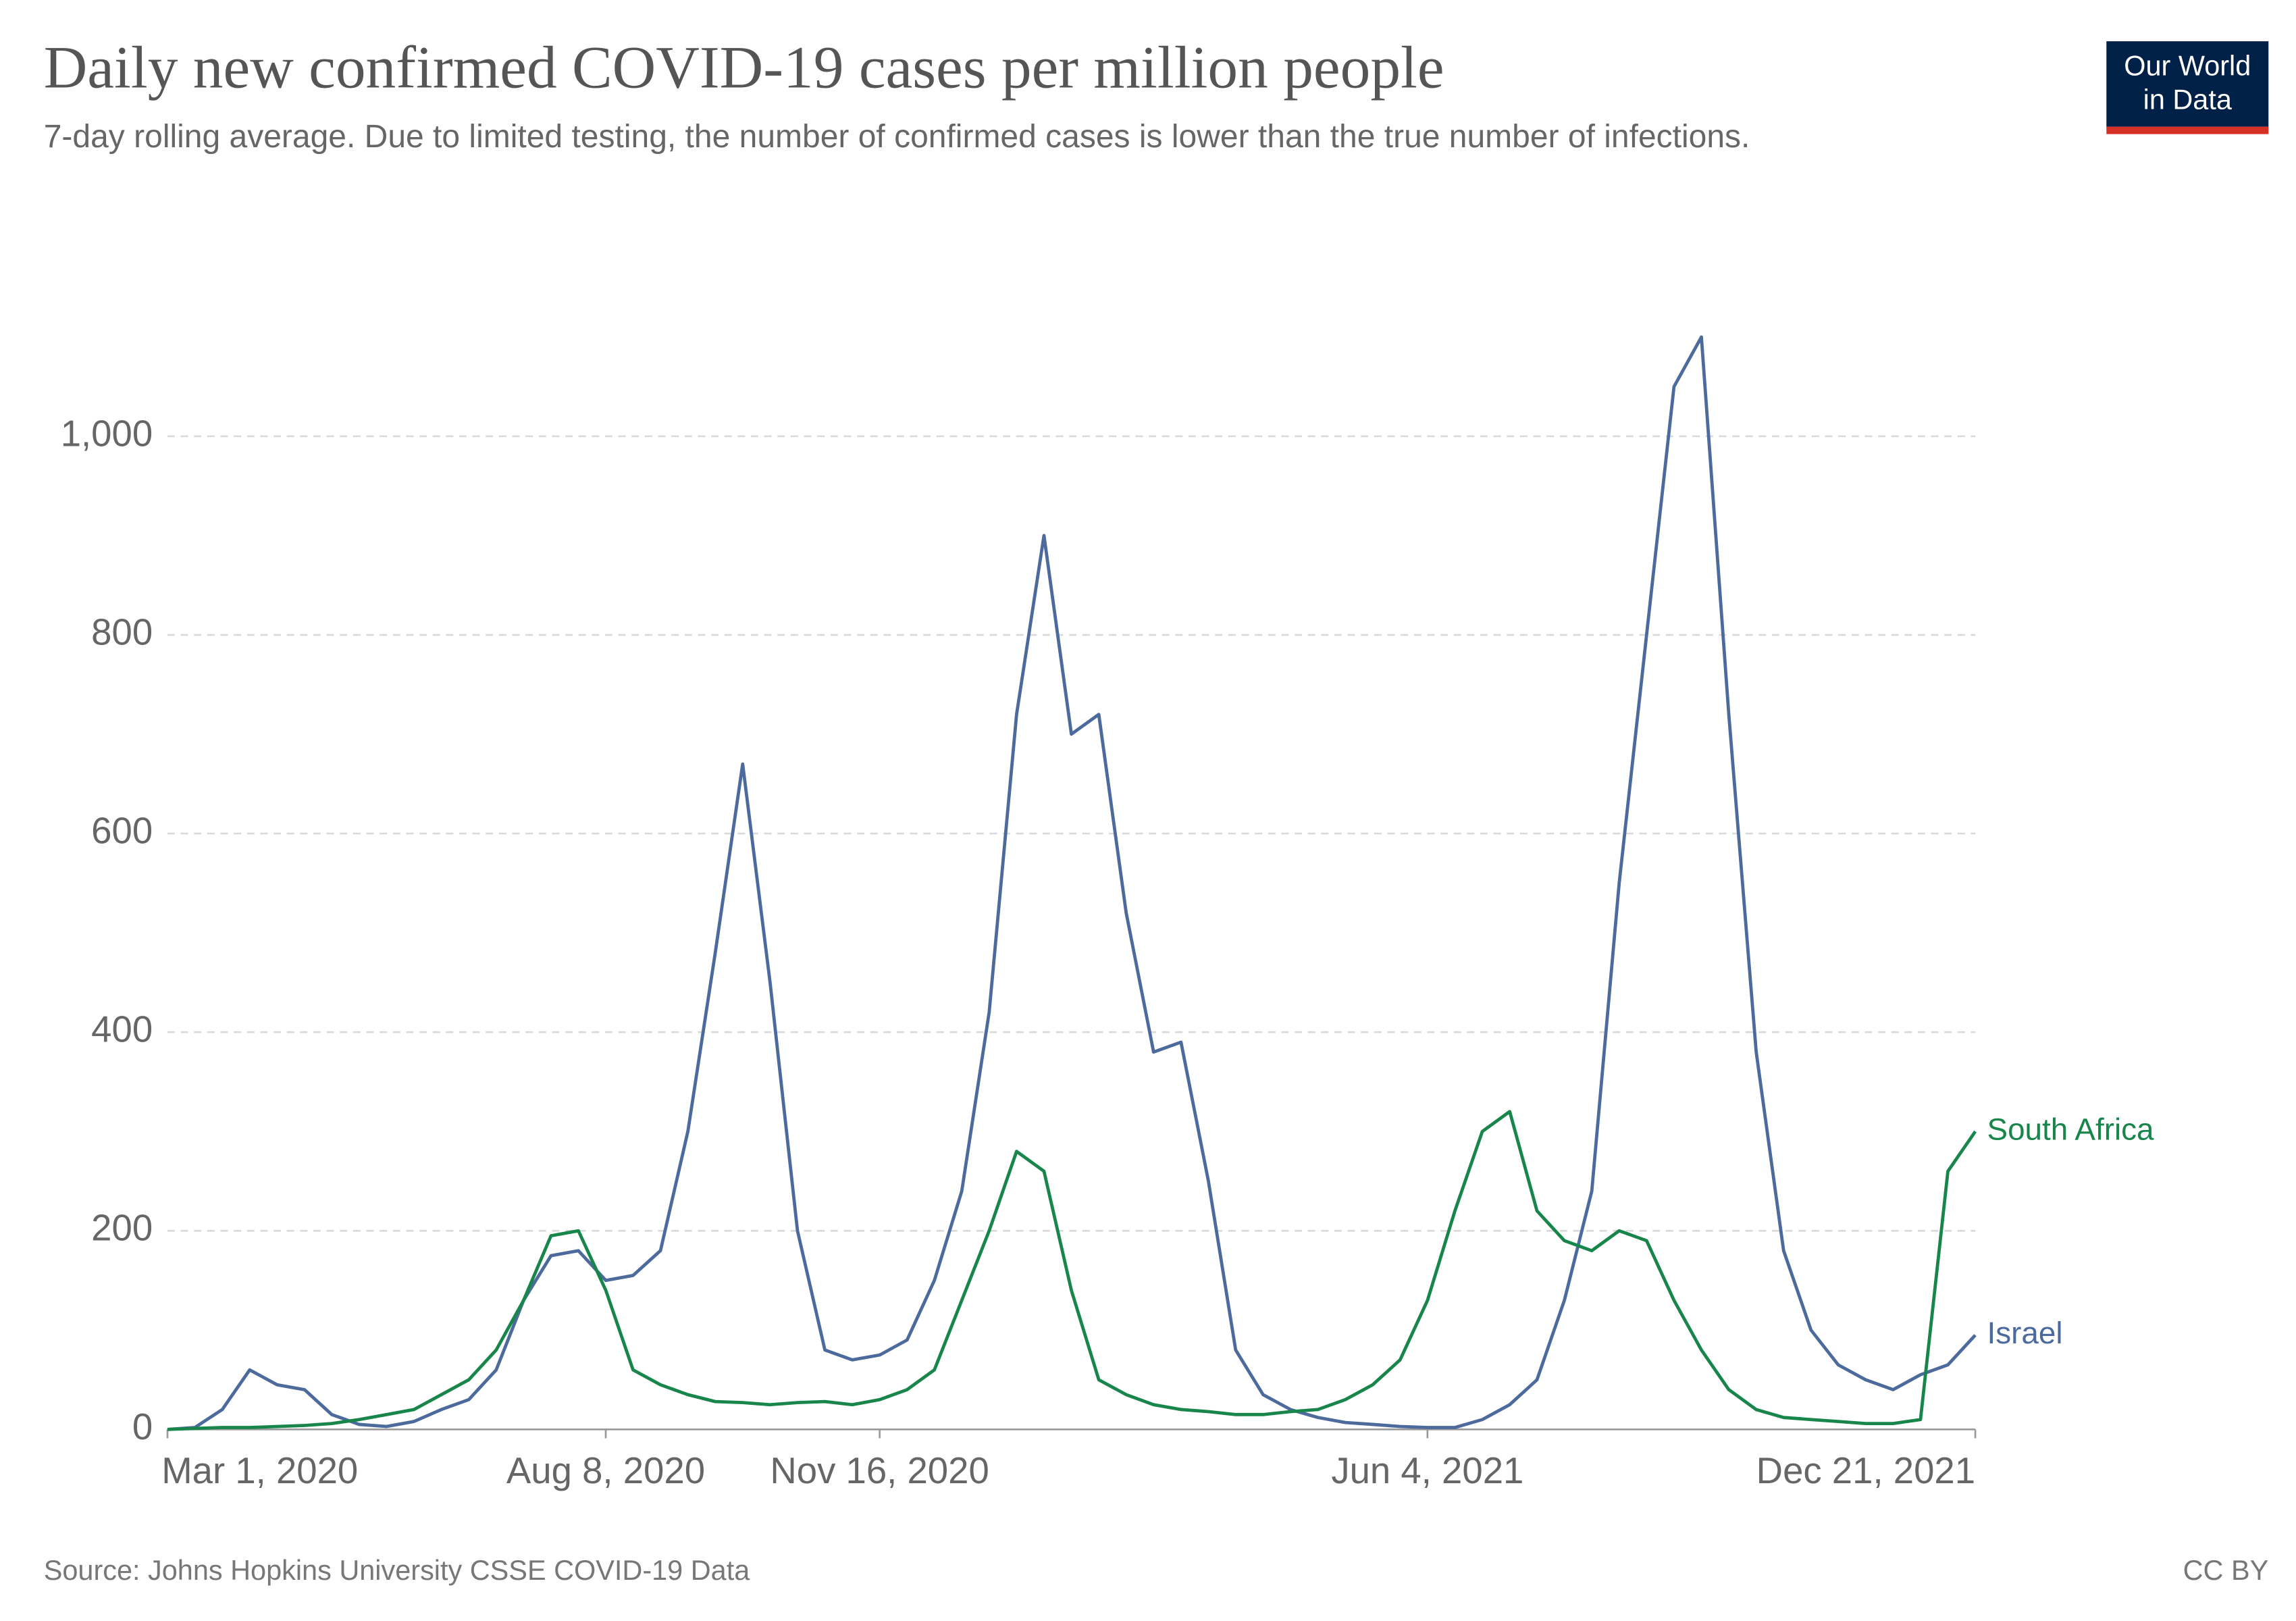 The image size is (2296, 1621). I want to click on y-tick-label: 400, so click(122, 1029).